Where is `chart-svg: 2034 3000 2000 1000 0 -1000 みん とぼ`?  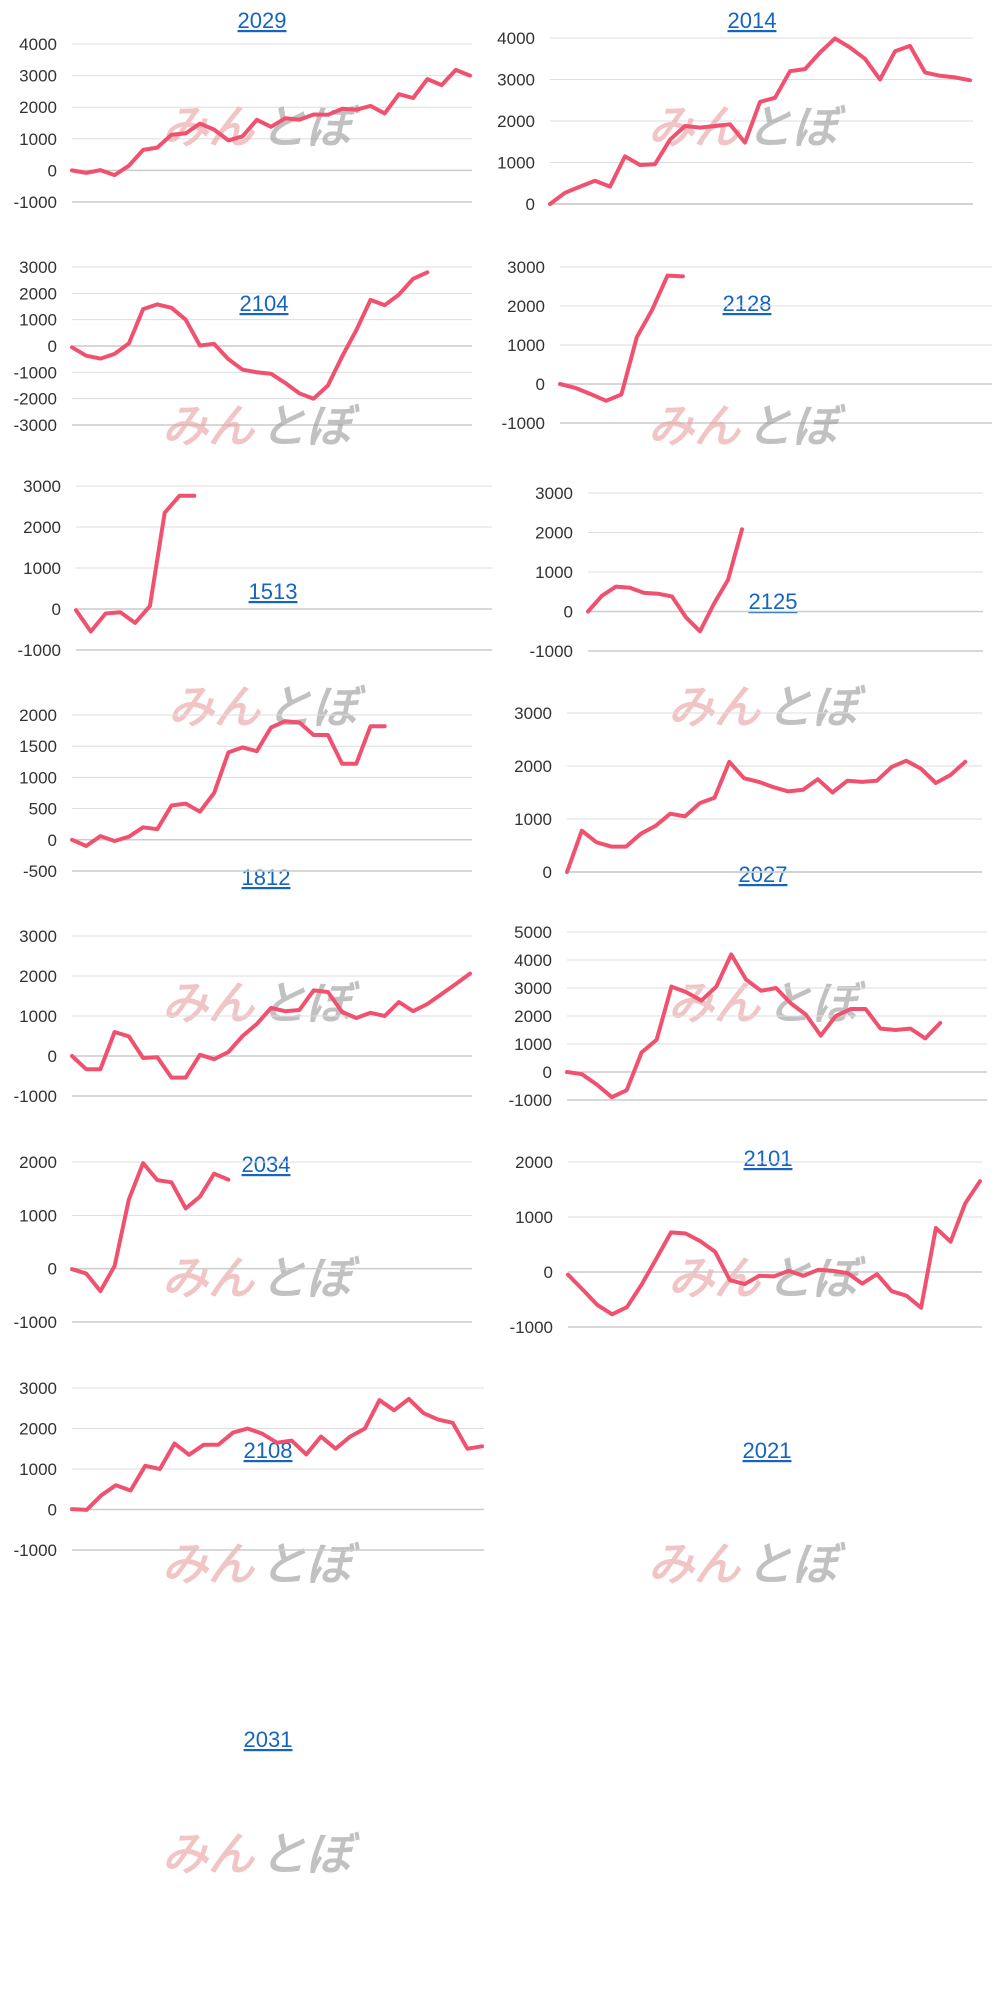 chart-svg: 2034 3000 2000 1000 0 -1000 みん とぼ is located at coordinates (243, 1116).